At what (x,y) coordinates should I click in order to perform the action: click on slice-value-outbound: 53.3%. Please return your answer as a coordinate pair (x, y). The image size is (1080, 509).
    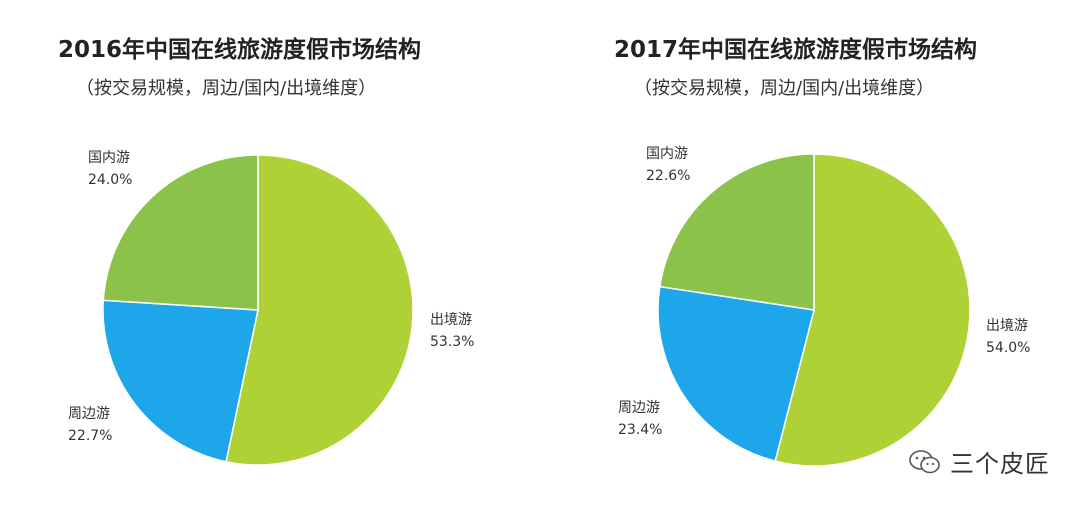
    Looking at the image, I should click on (452, 342).